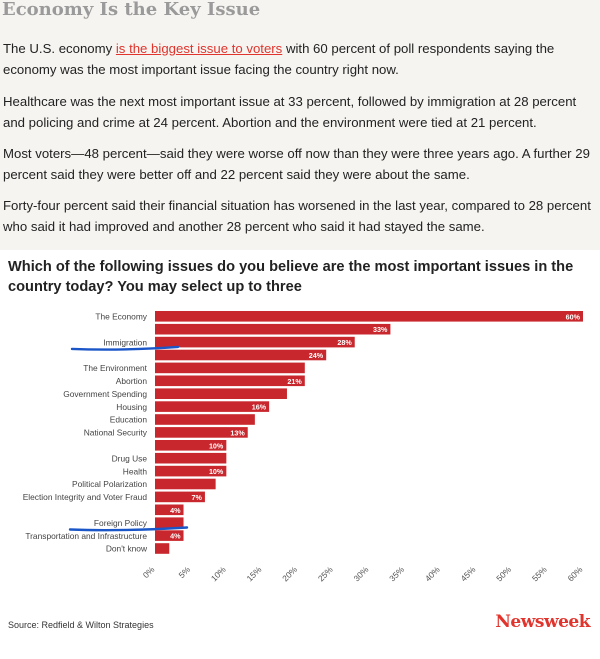  What do you see at coordinates (121, 317) in the screenshot?
I see `category-label: The Economy` at bounding box center [121, 317].